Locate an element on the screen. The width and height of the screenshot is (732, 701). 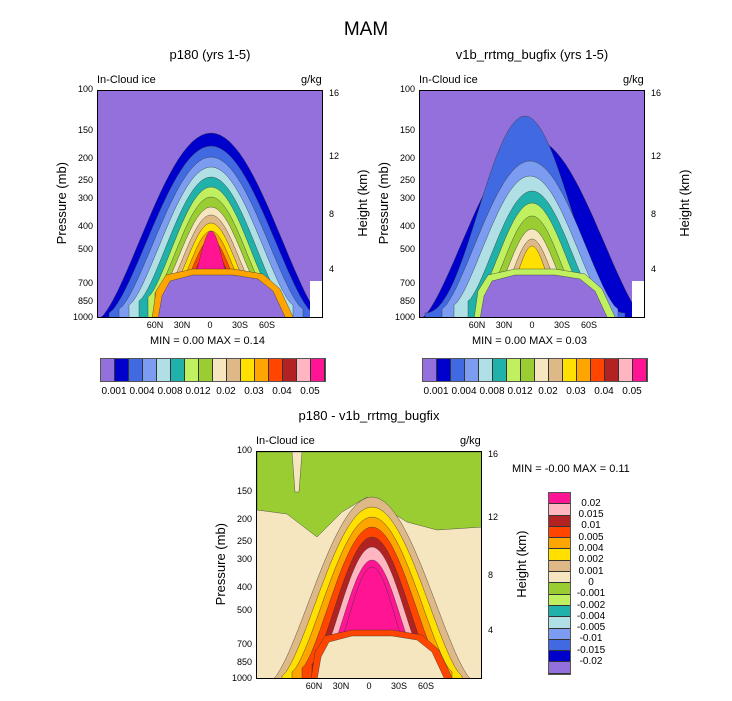
colorbar-label: -0.015 is located at coordinates (591, 650).